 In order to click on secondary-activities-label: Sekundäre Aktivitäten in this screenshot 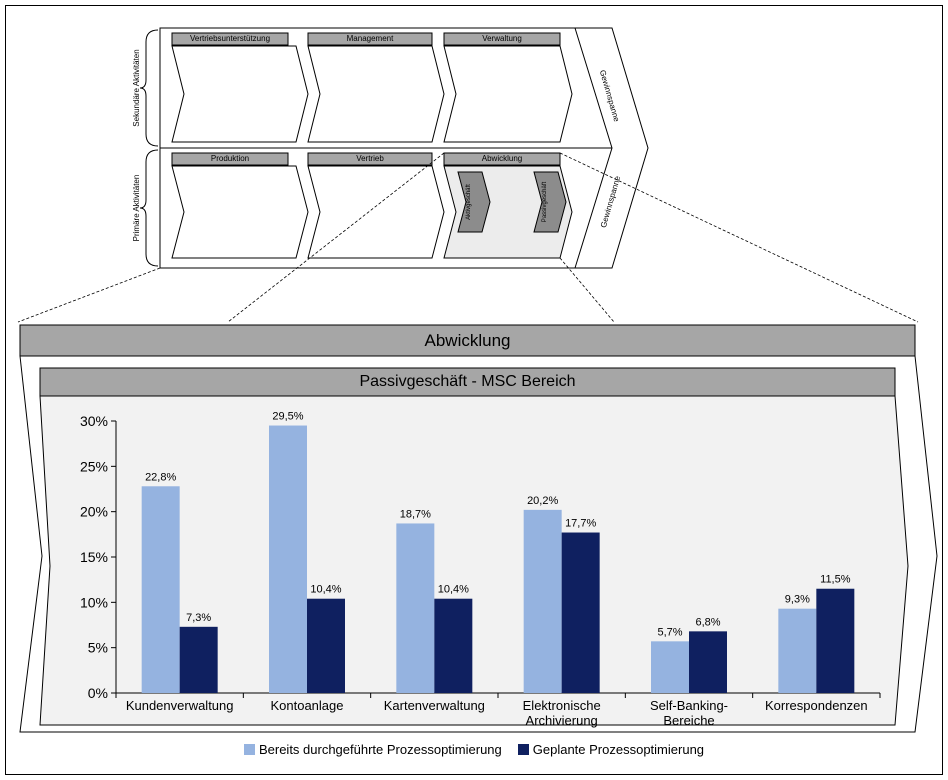, I will do `click(136, 88)`.